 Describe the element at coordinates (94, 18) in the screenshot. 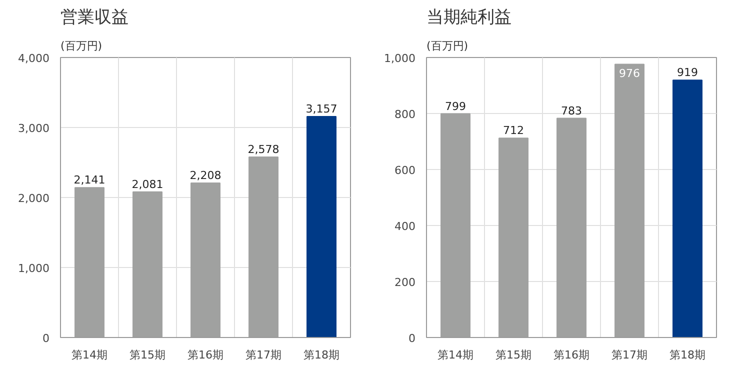

I see `chart-title: 営業収益` at that location.